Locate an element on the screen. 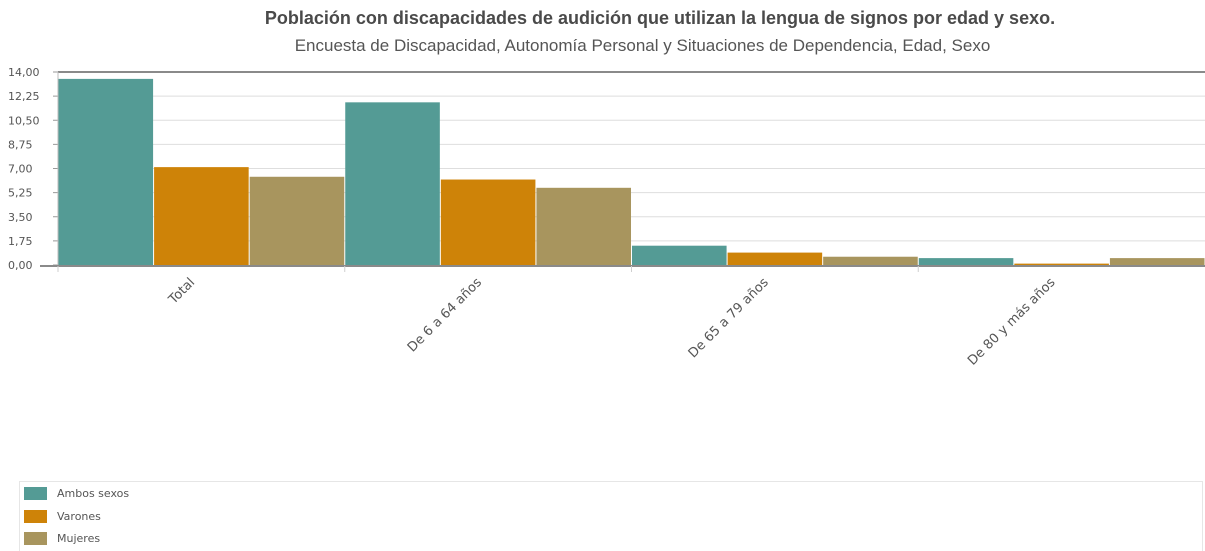 This screenshot has width=1205, height=551. y-tick-label: 7,00 is located at coordinates (20, 169).